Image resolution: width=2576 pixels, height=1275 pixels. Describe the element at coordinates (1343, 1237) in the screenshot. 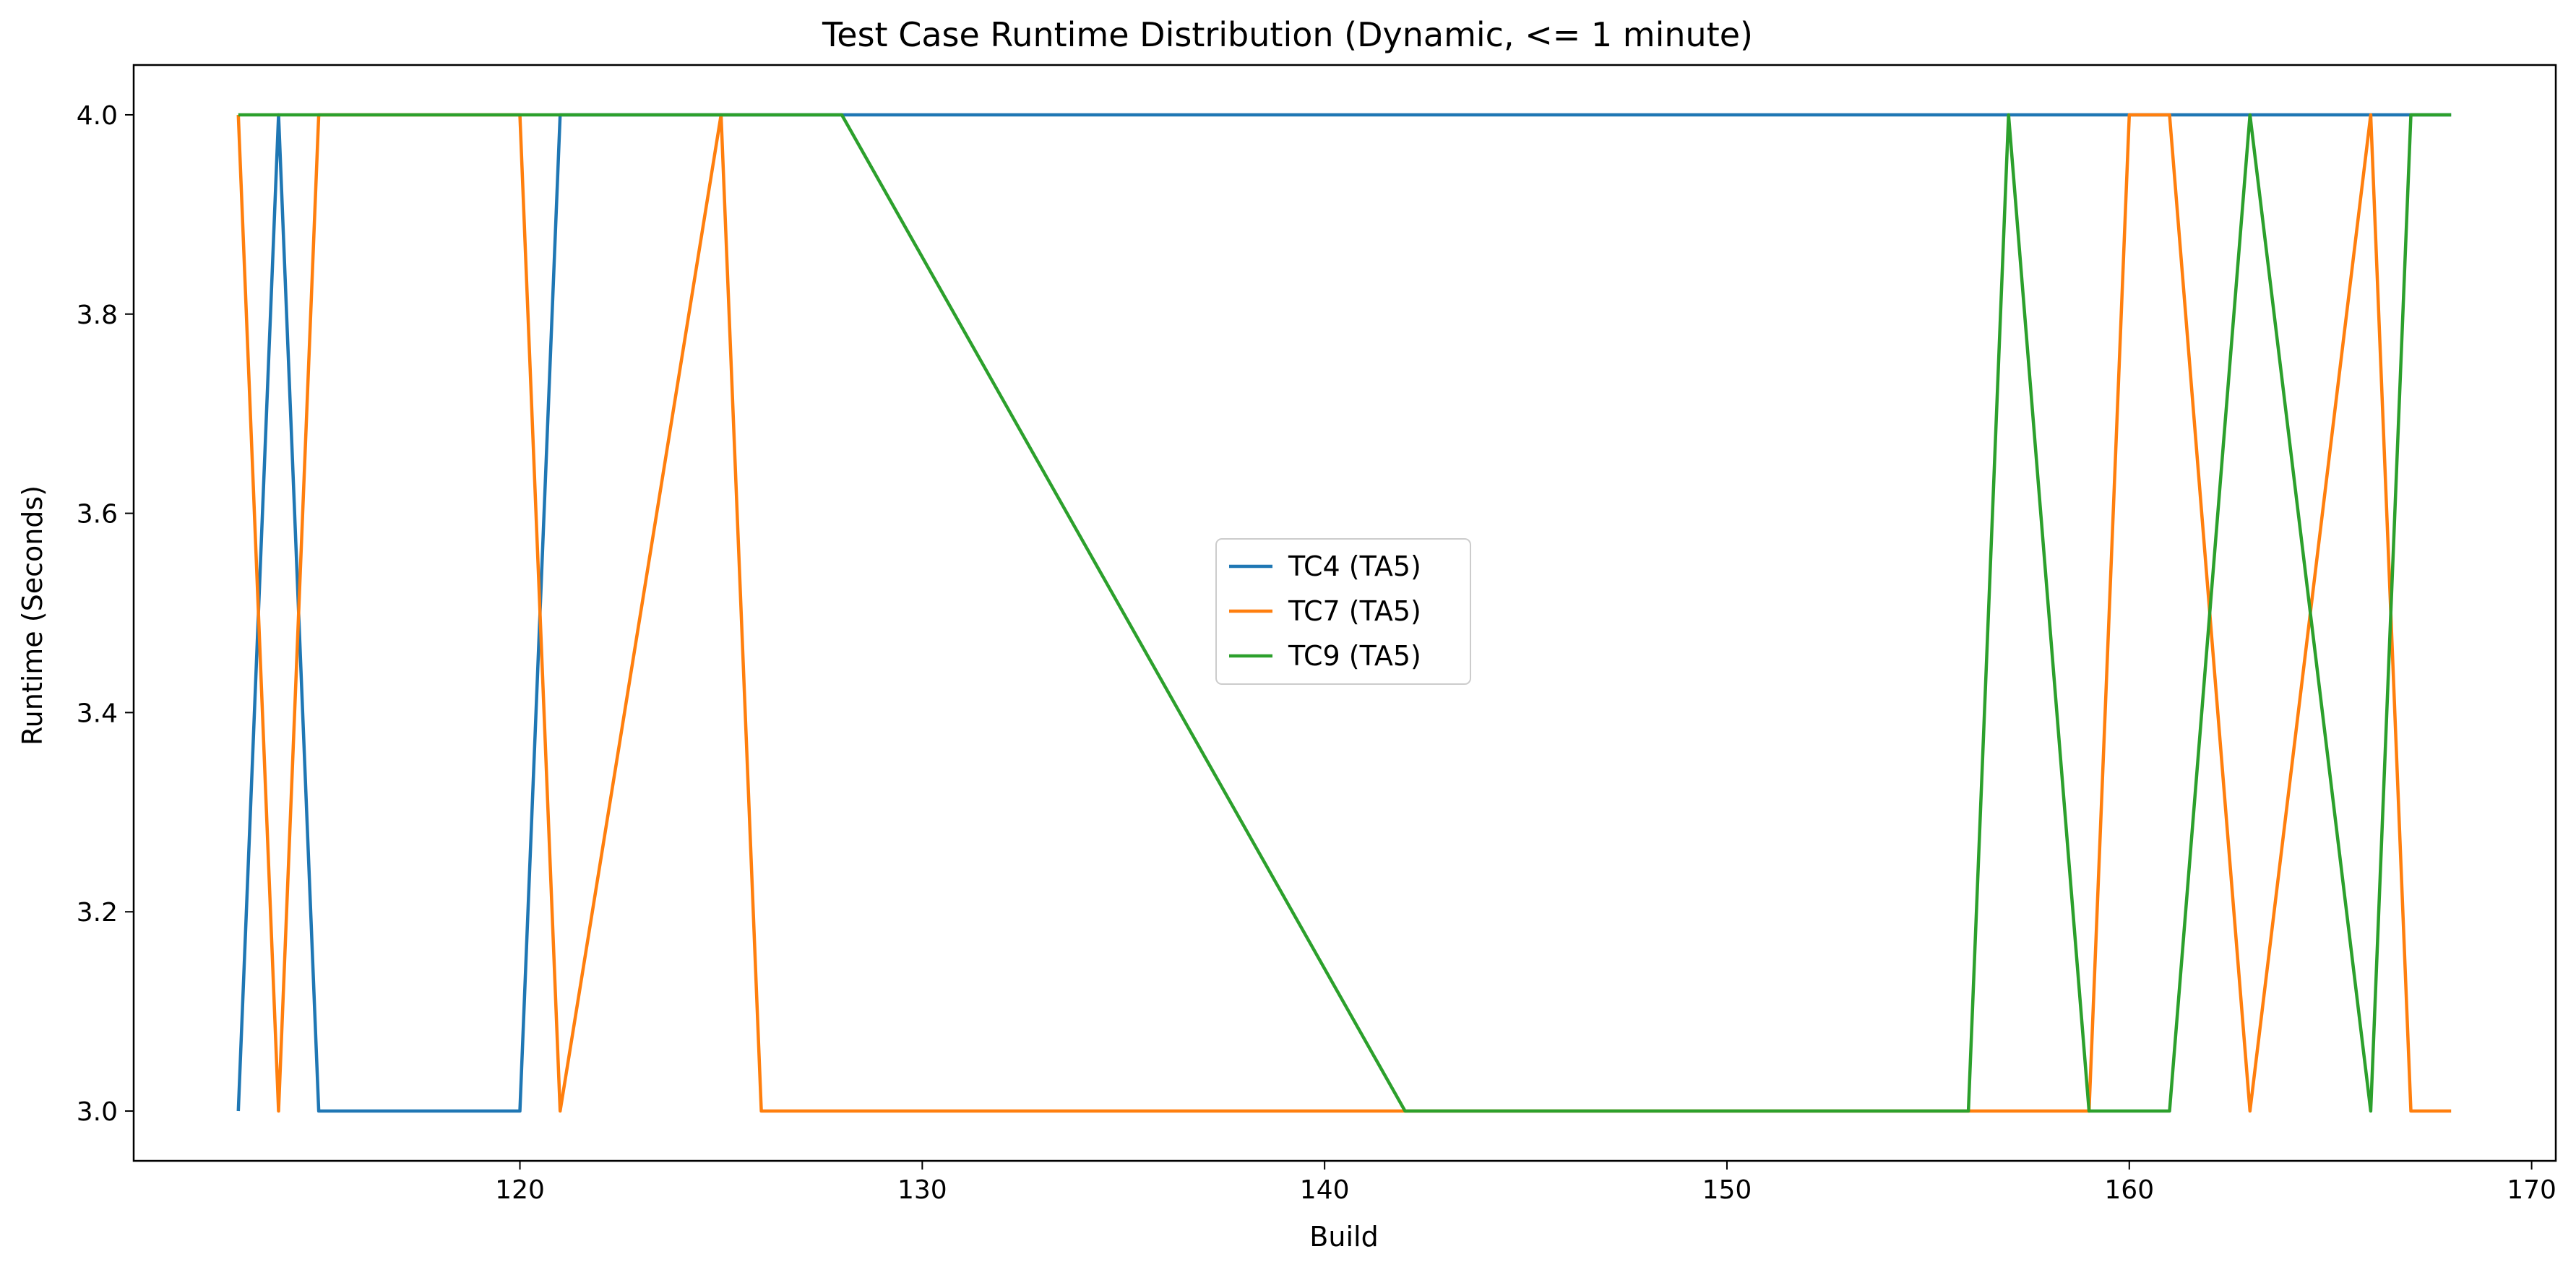

I see `x-axis-label: Build` at that location.